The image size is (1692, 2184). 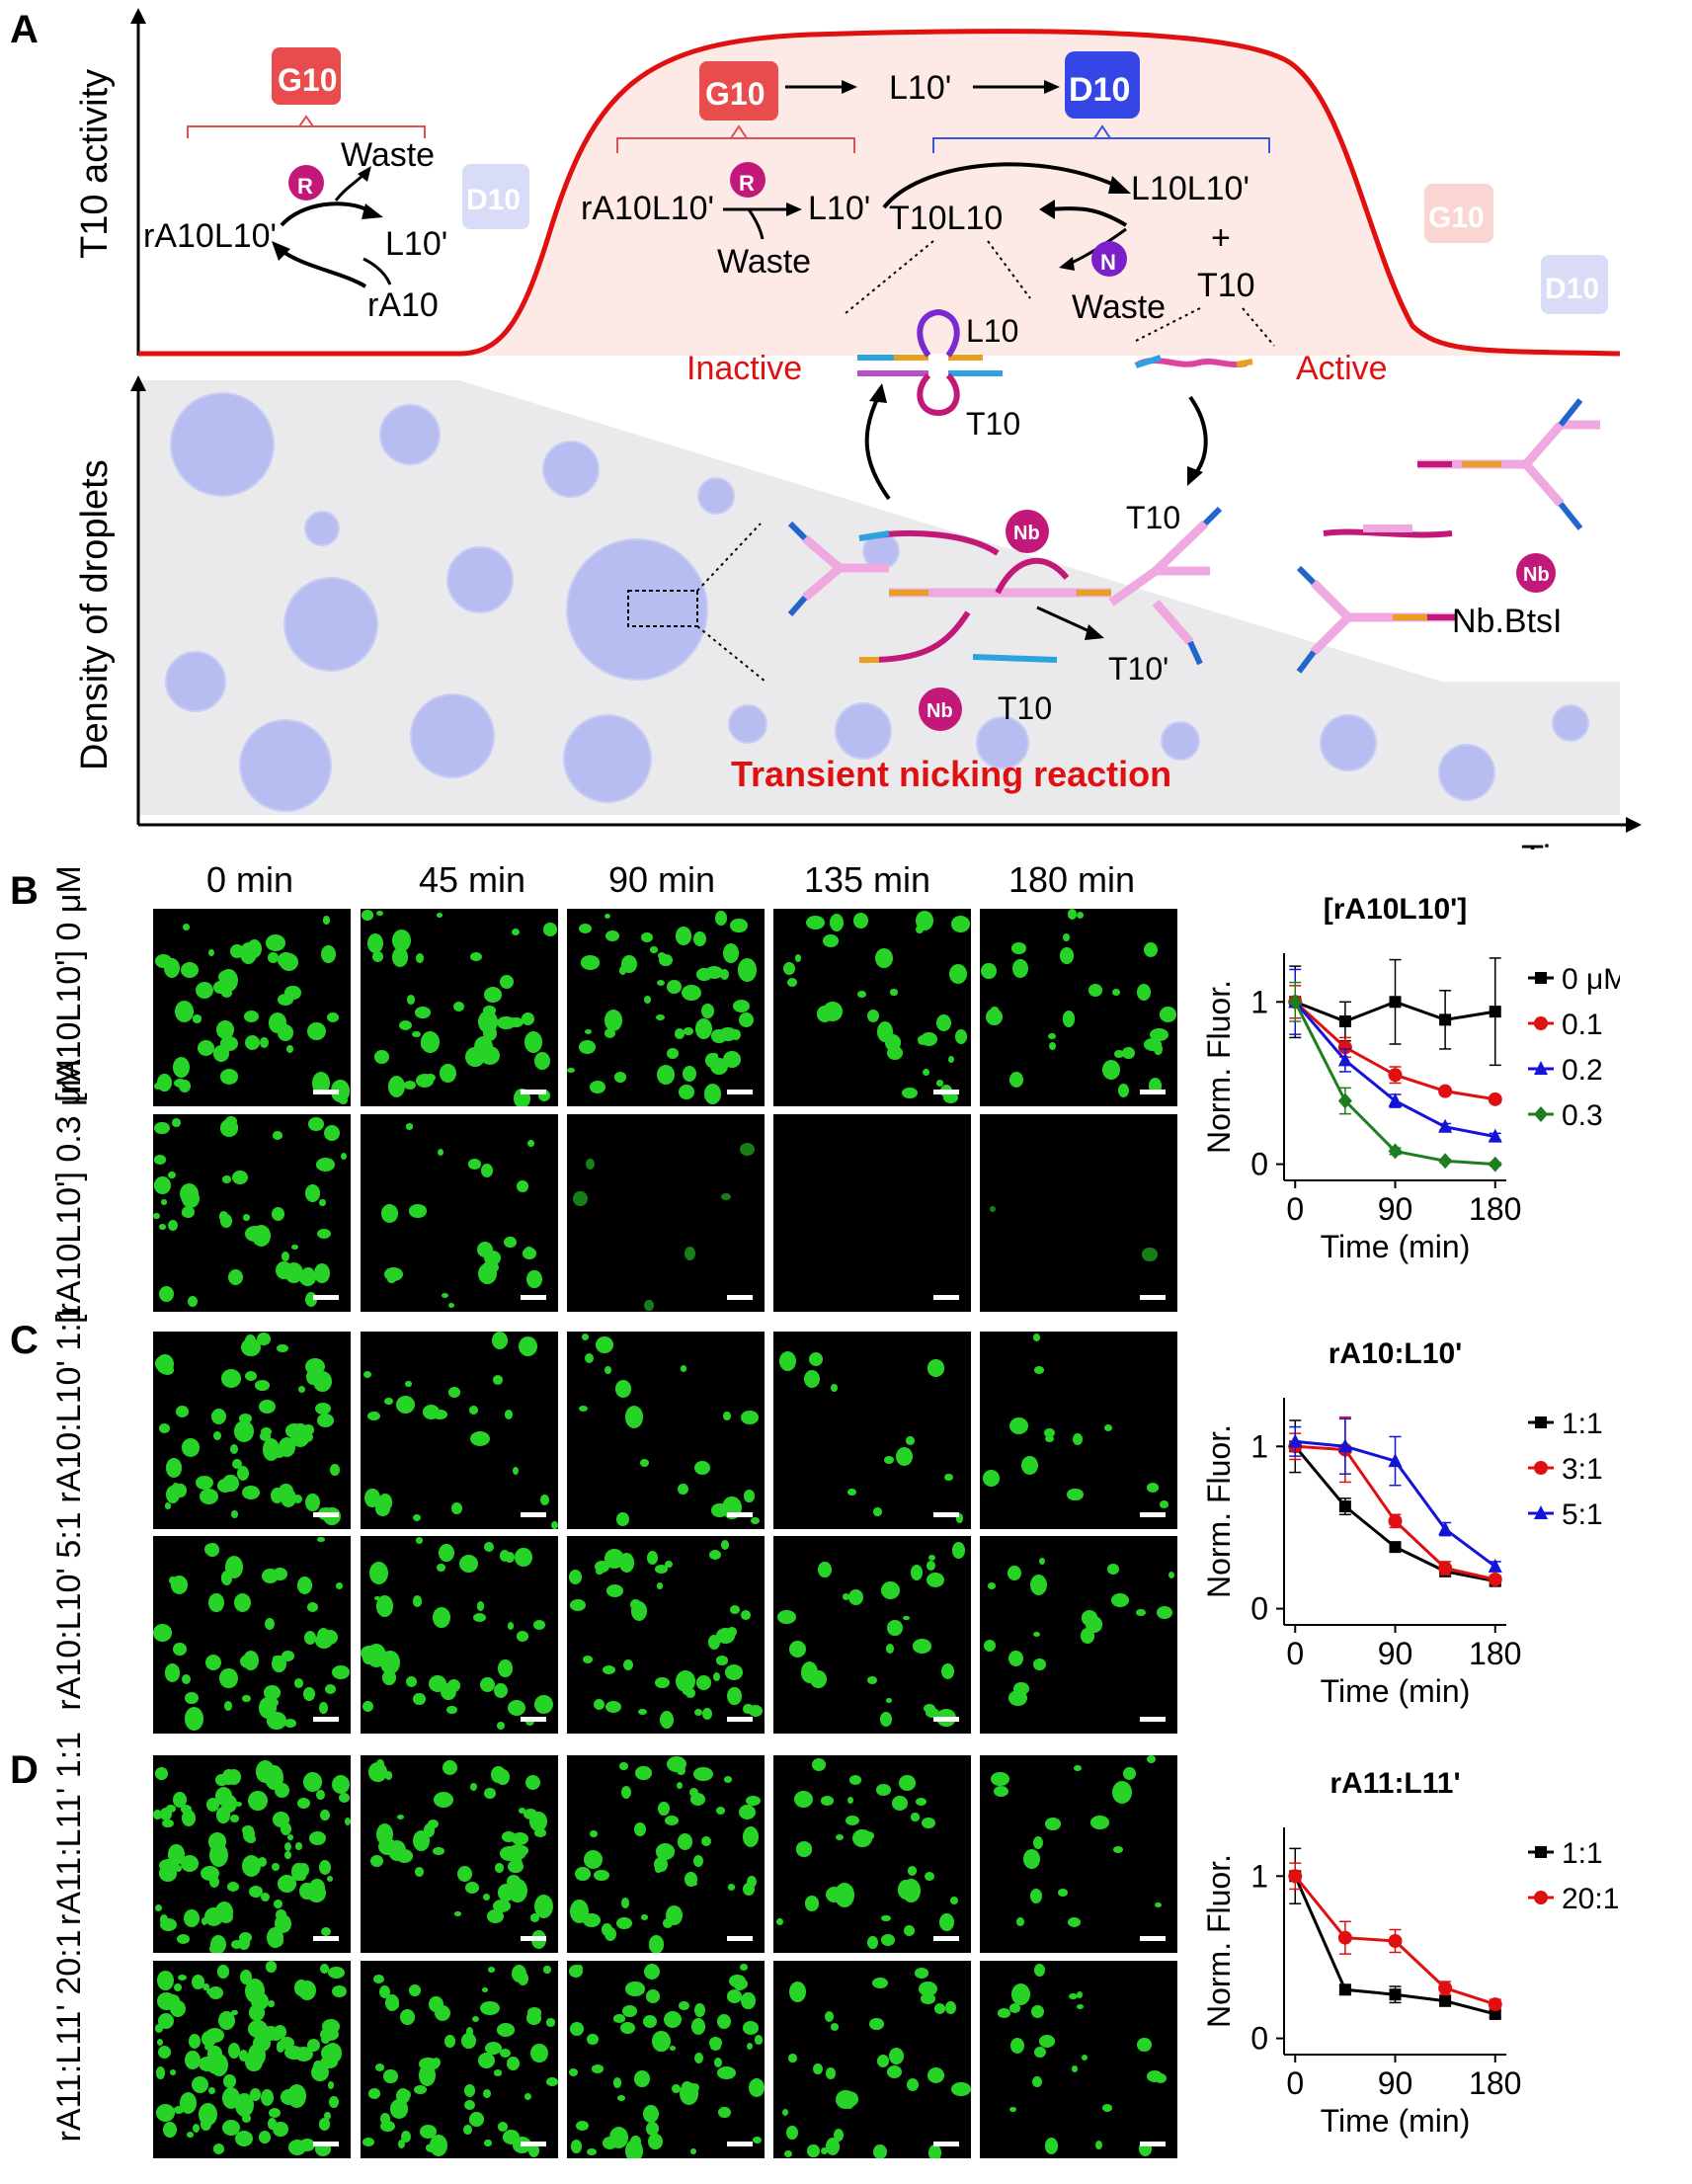 I want to click on x-tick-label: 90, so click(x=1396, y=1653).